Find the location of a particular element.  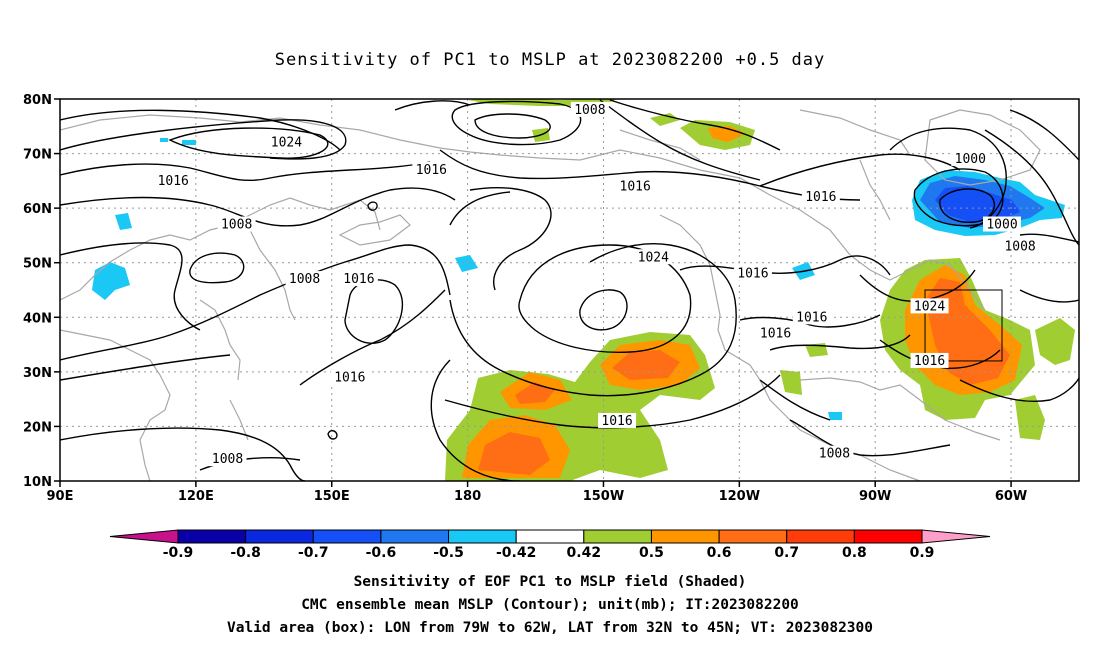

lat-tick-label: 40N is located at coordinates (37, 318).